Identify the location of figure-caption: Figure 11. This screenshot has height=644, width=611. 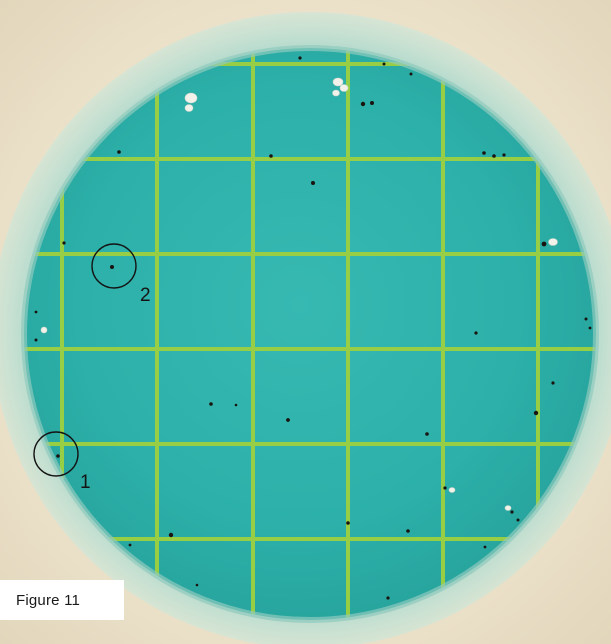
(62, 600).